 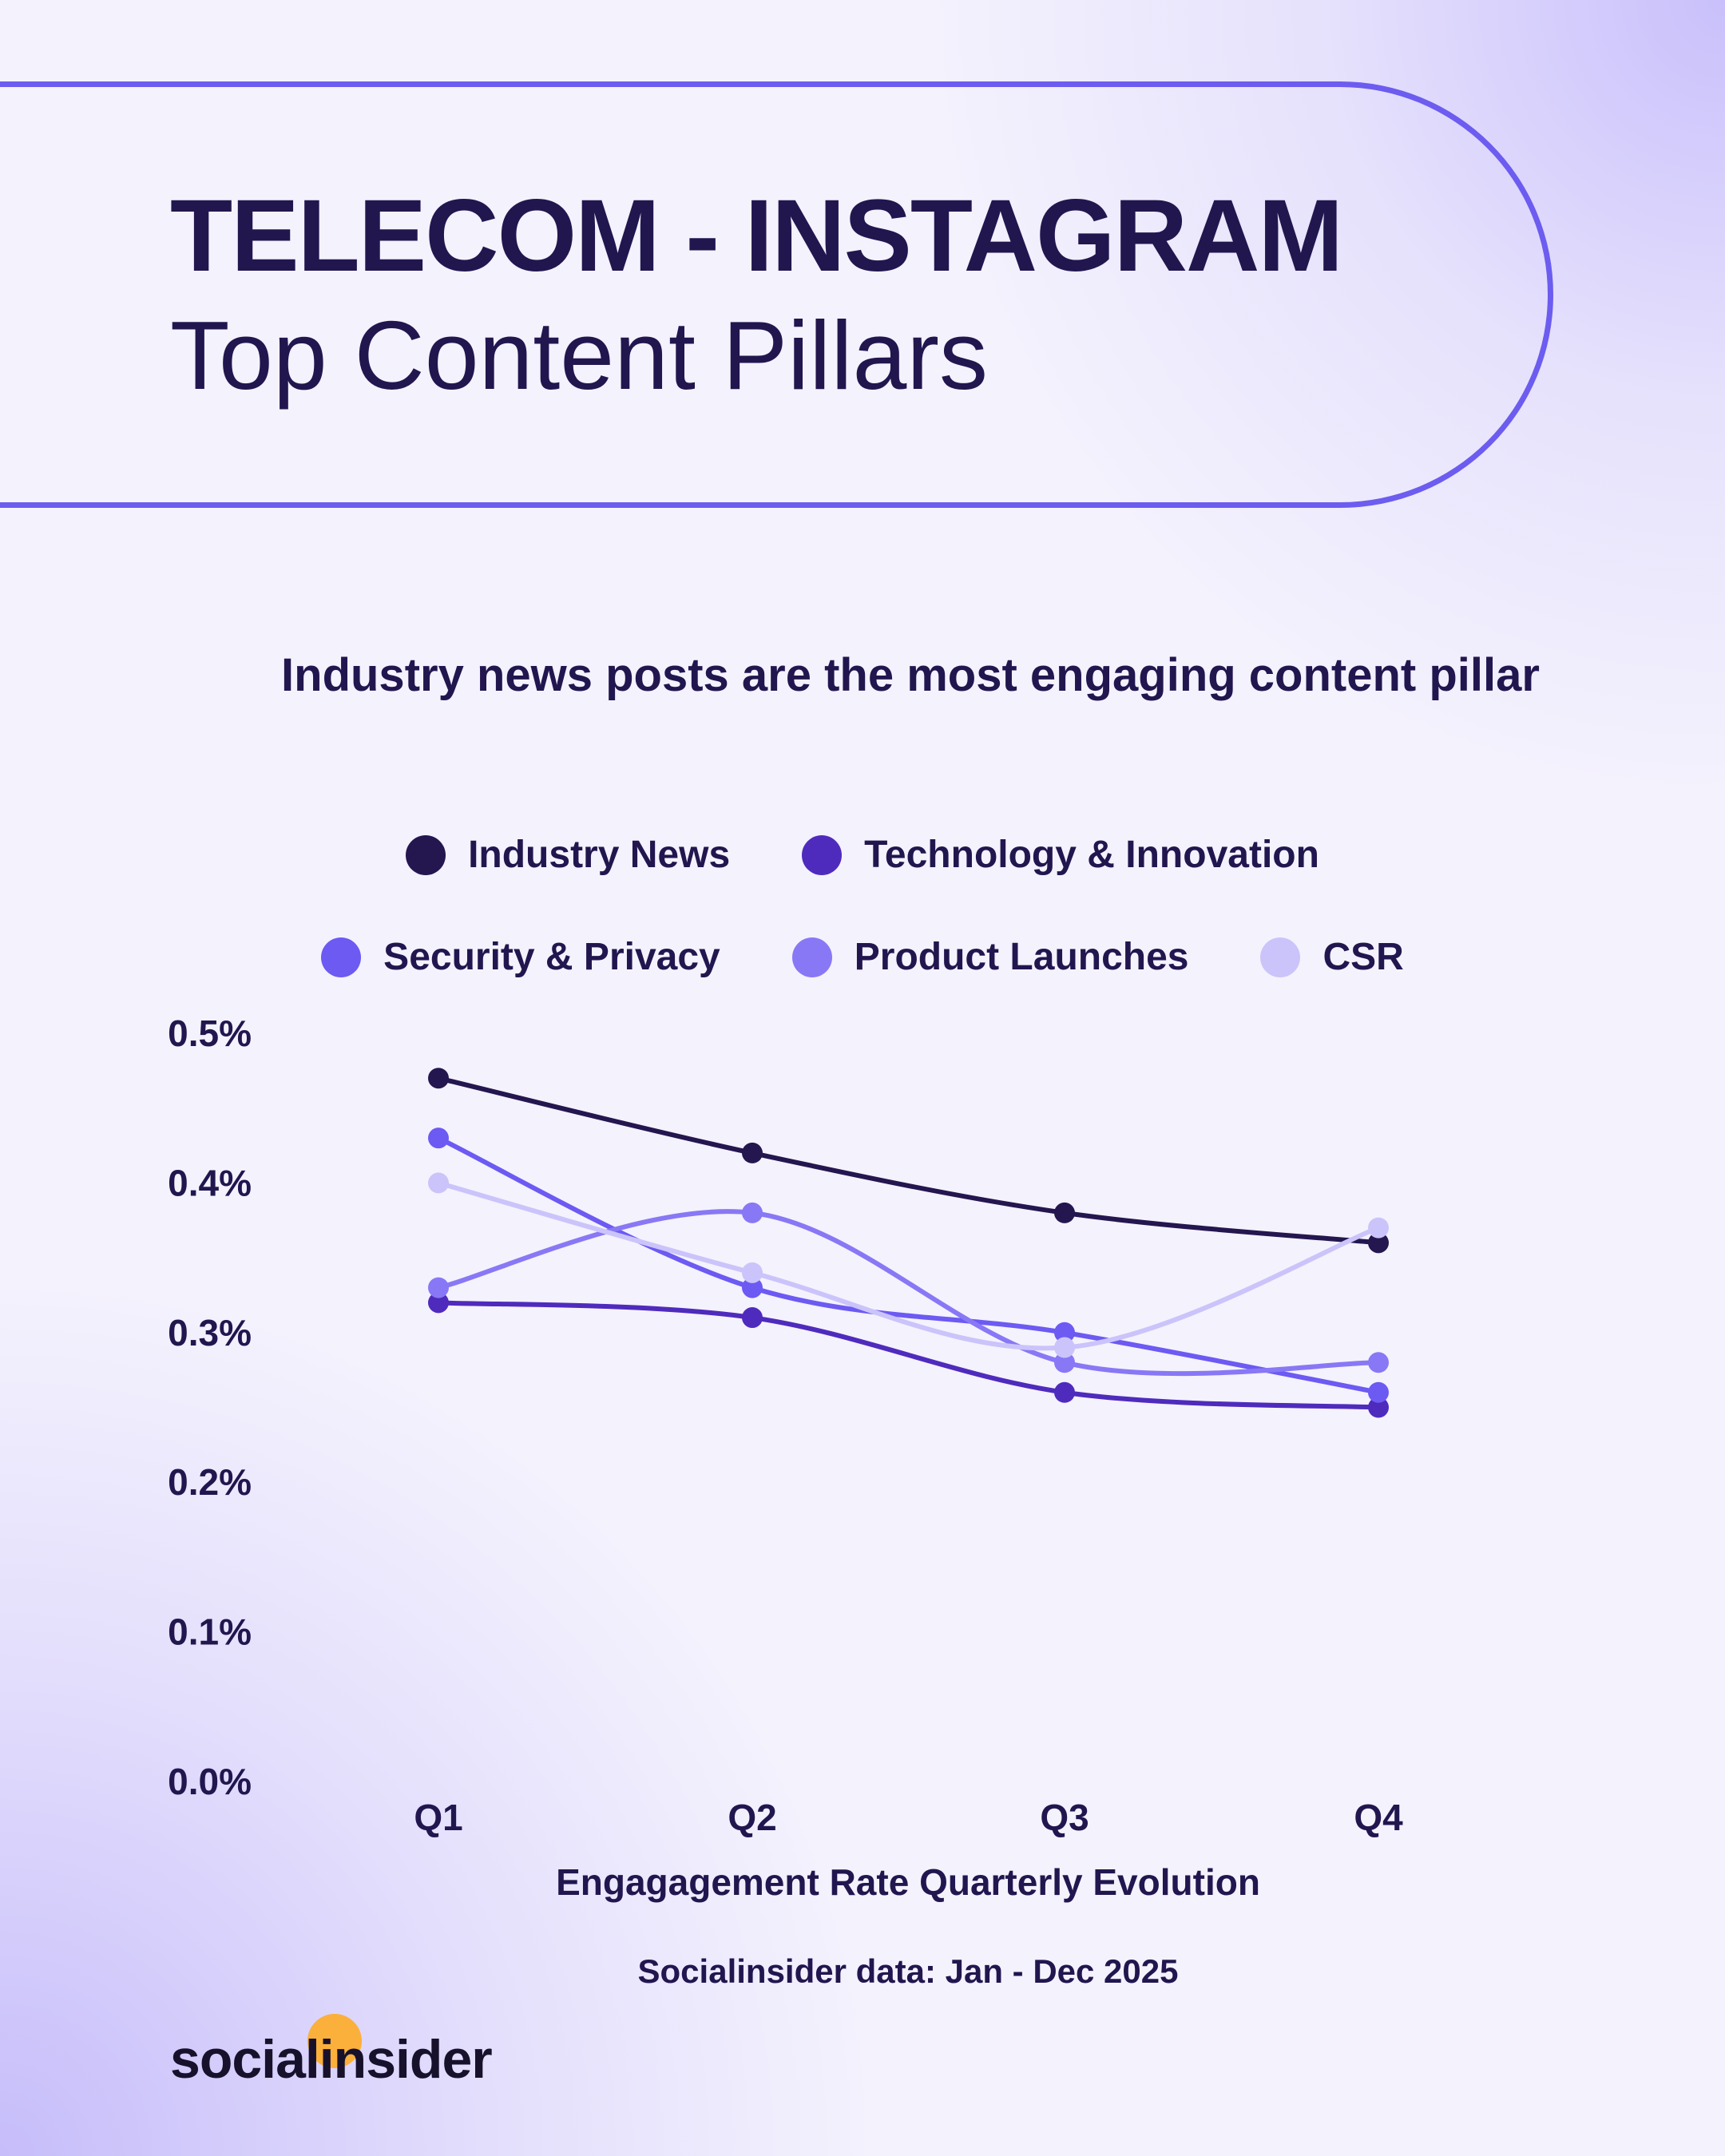 What do you see at coordinates (334, 2041) in the screenshot?
I see `logo-accent-circle` at bounding box center [334, 2041].